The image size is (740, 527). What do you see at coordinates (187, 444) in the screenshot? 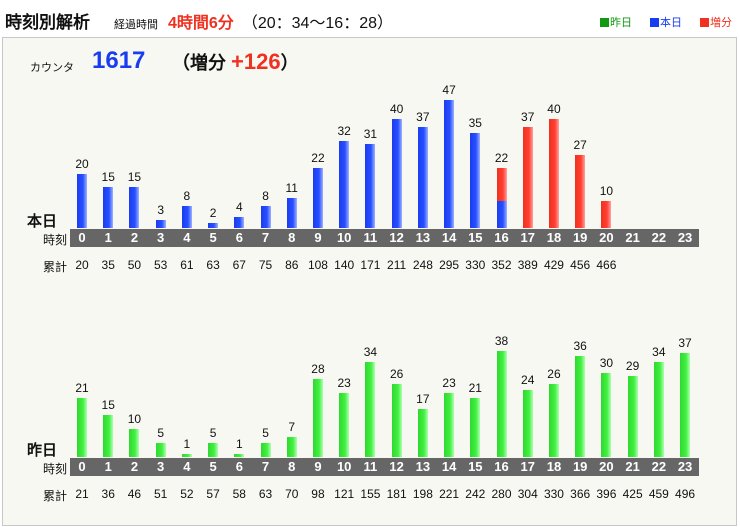
I see `bar-value-label: 1` at bounding box center [187, 444].